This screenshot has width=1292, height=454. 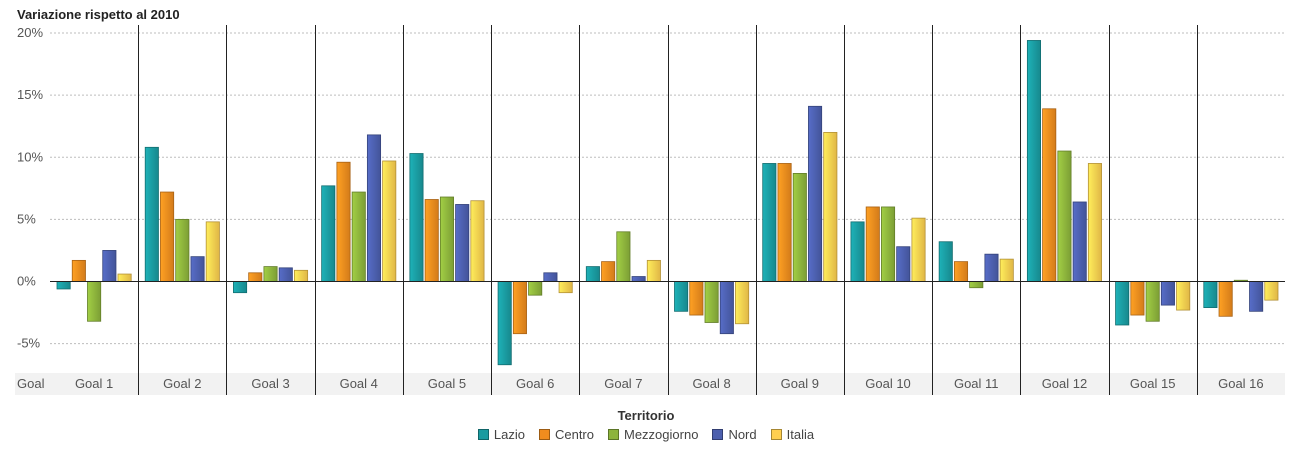 I want to click on legend-label: Italia, so click(x=800, y=434).